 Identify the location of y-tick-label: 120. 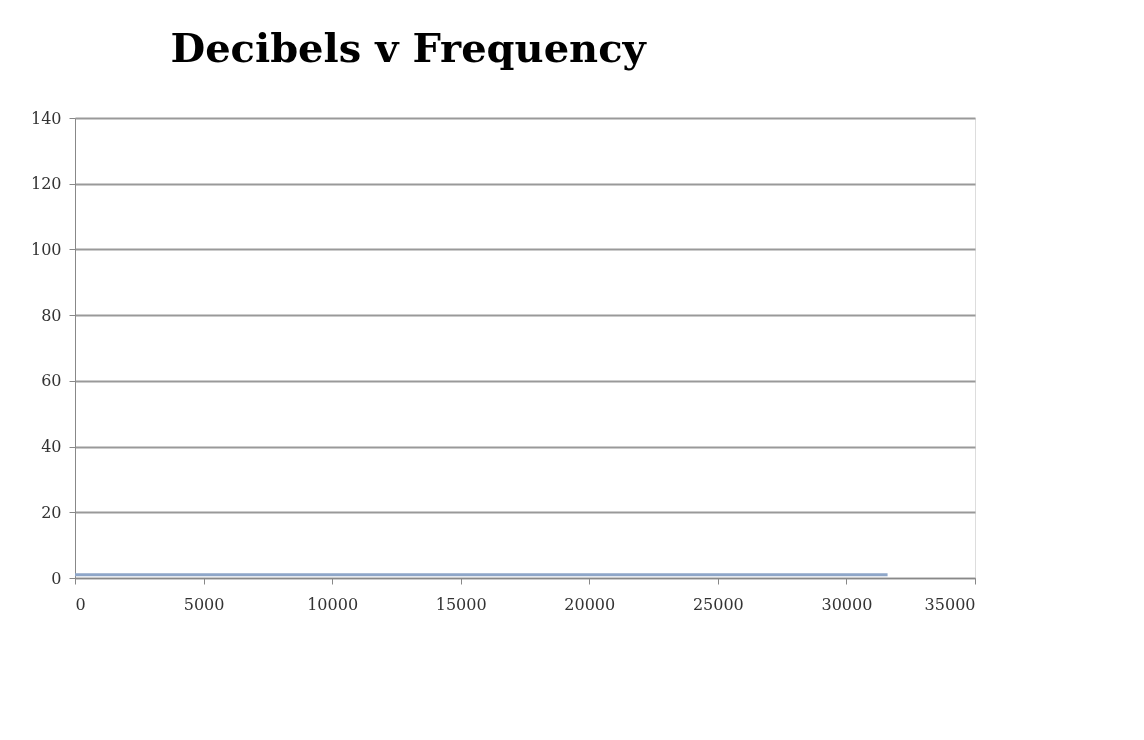
(46, 184).